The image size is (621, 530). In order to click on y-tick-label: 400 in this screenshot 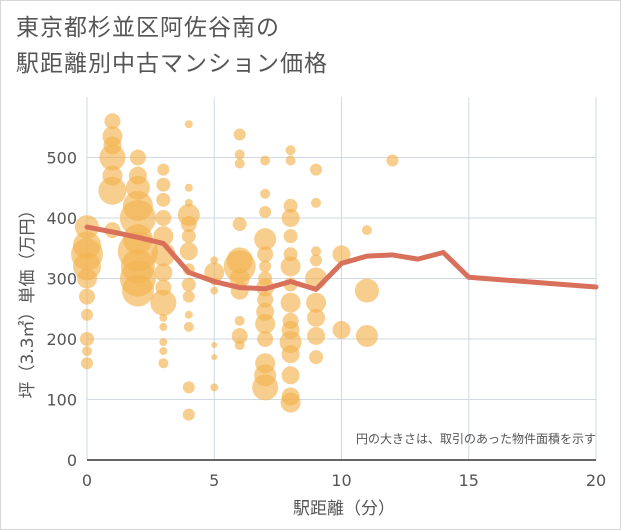, I will do `click(61, 218)`.